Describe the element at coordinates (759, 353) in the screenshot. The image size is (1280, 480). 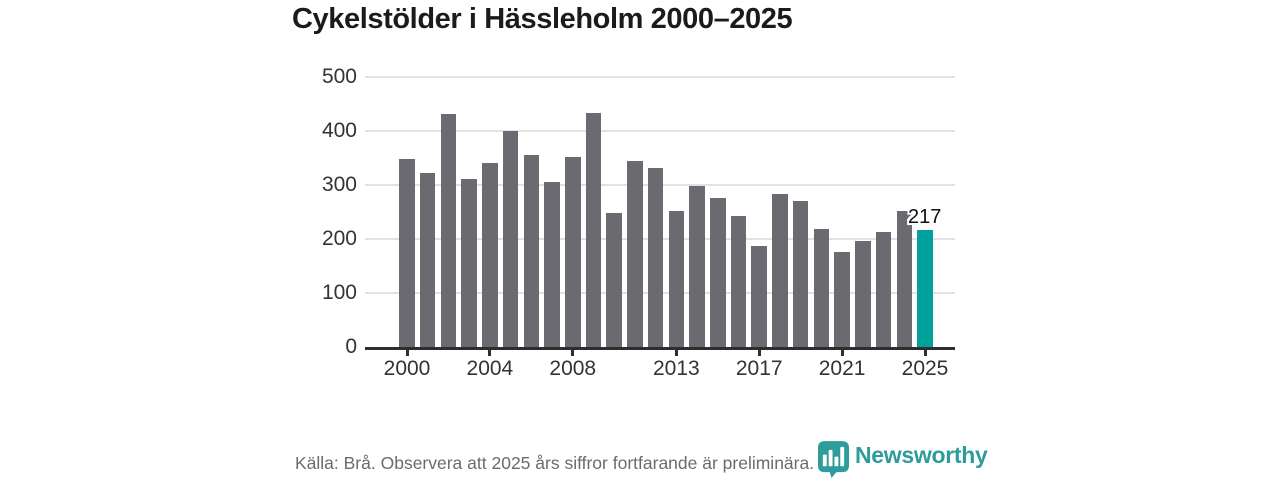
I see `x-tick-2017` at that location.